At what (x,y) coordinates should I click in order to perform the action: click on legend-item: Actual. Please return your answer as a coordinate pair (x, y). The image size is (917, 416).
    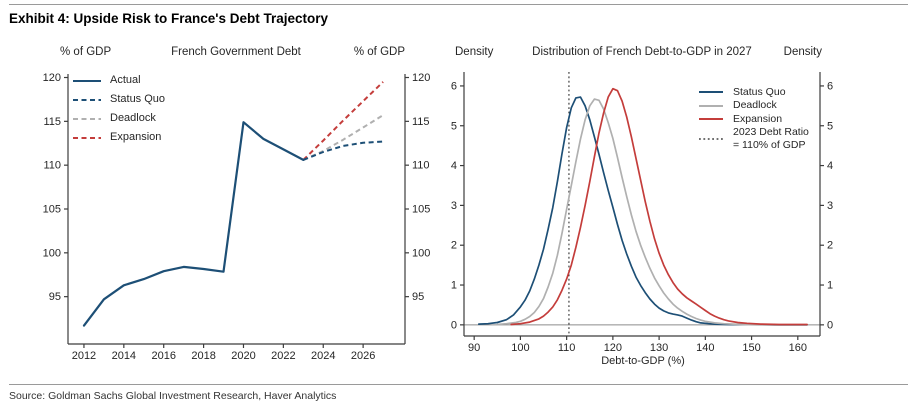
    Looking at the image, I should click on (118, 80).